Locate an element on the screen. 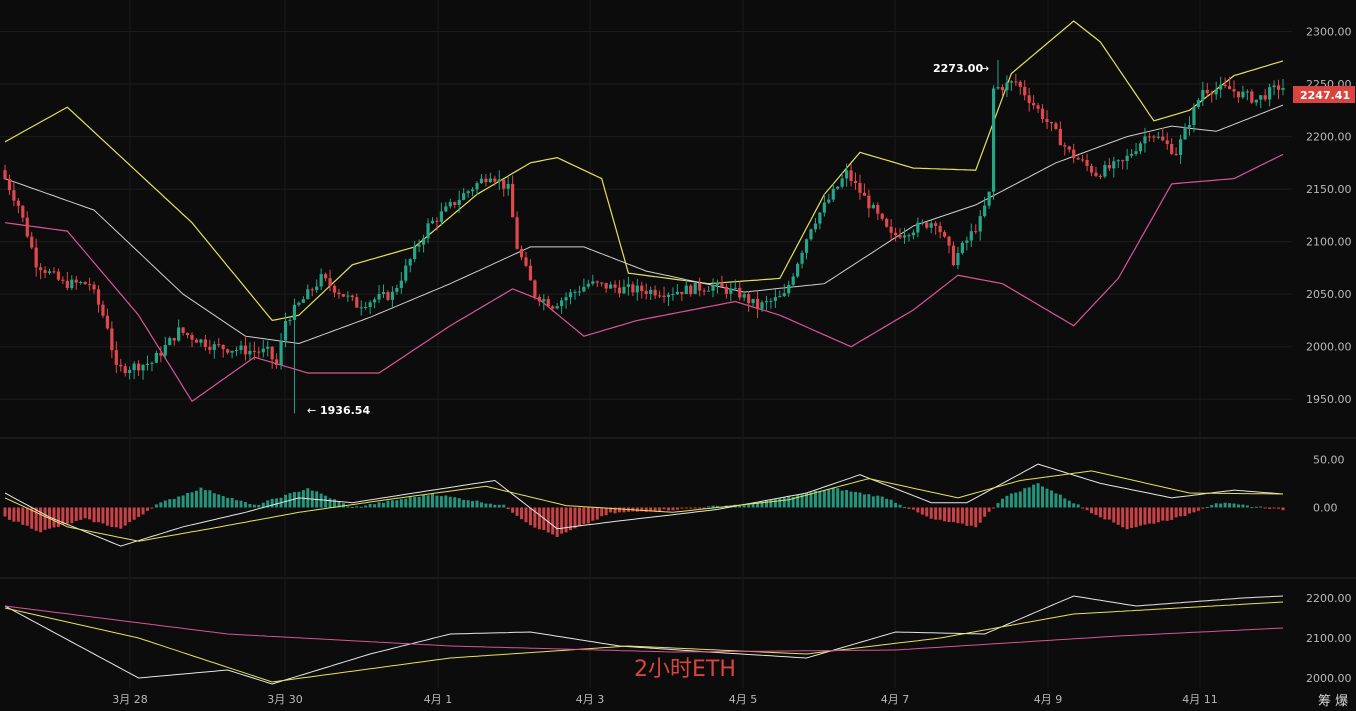 Image resolution: width=1356 pixels, height=711 pixels. ma-white-line is located at coordinates (644, 640).